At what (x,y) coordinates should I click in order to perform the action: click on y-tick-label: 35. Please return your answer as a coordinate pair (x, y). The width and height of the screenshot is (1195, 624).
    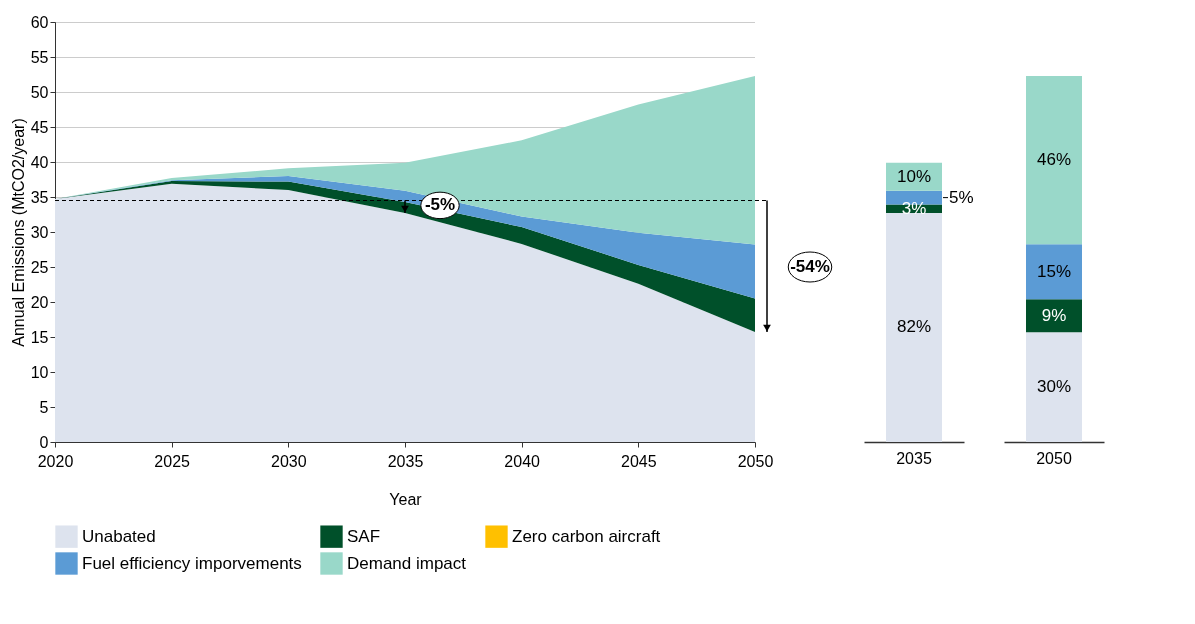
    Looking at the image, I should click on (39, 197).